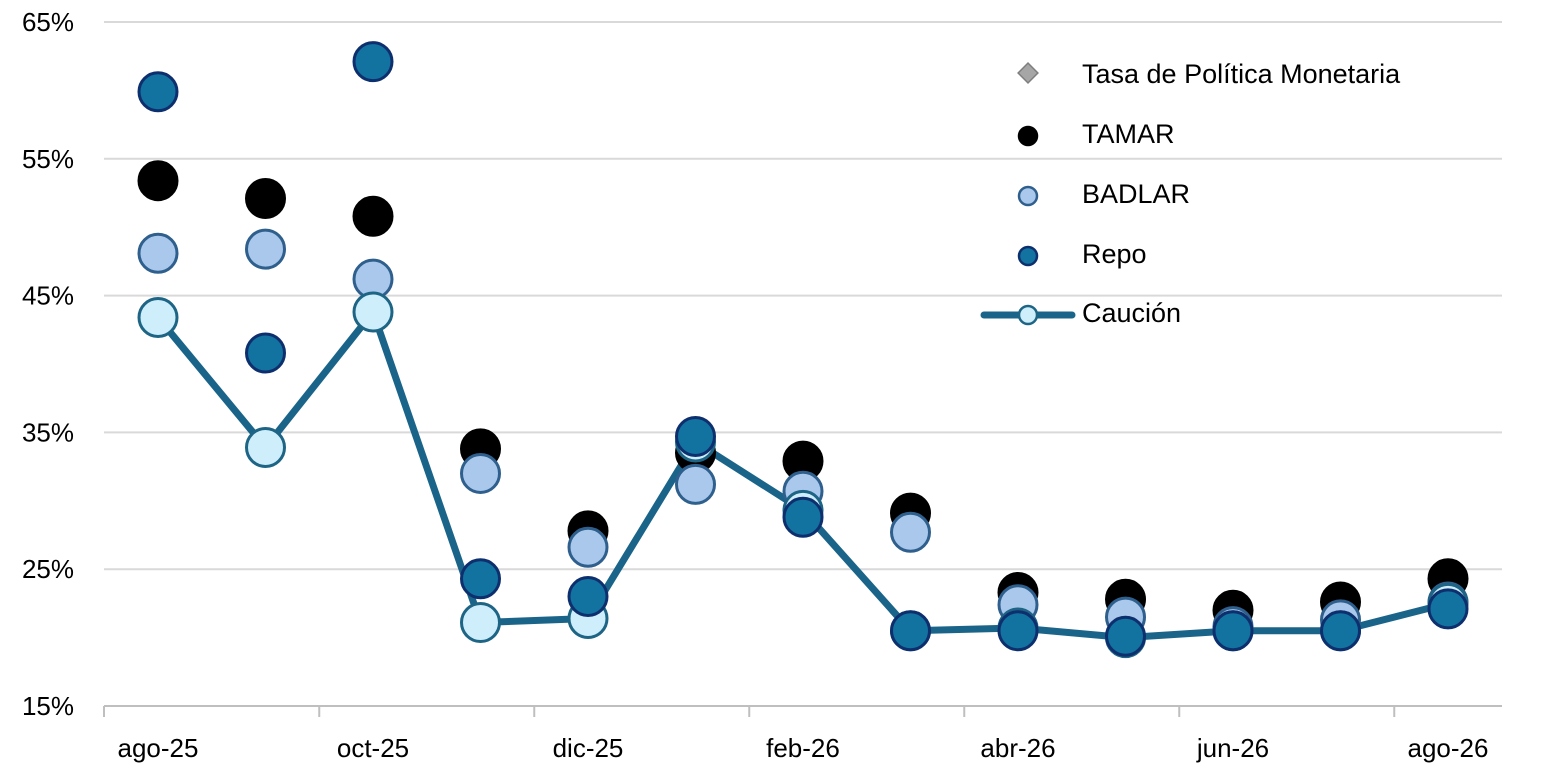 The image size is (1567, 783). Describe the element at coordinates (1232, 748) in the screenshot. I see `x-tick-label: jun-26` at that location.